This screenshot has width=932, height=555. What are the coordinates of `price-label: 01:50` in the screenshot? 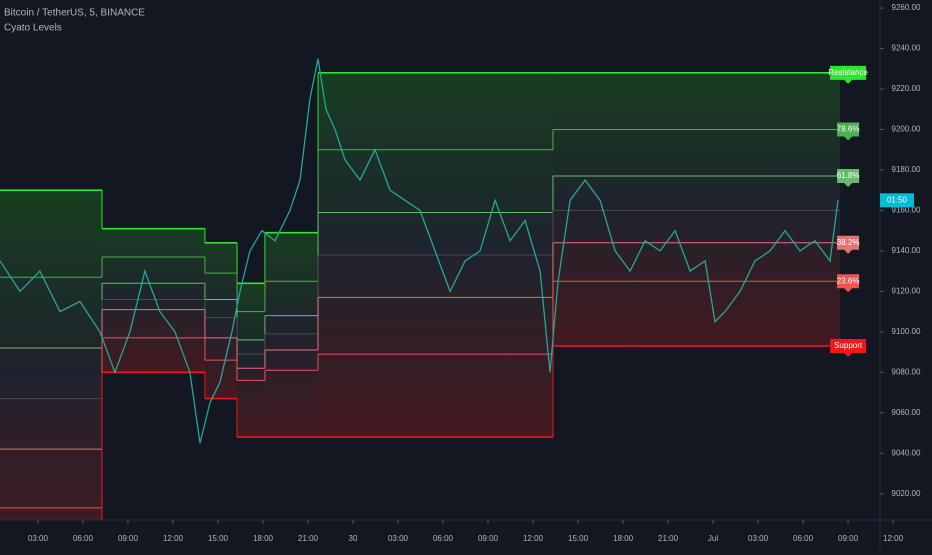 It's located at (897, 199).